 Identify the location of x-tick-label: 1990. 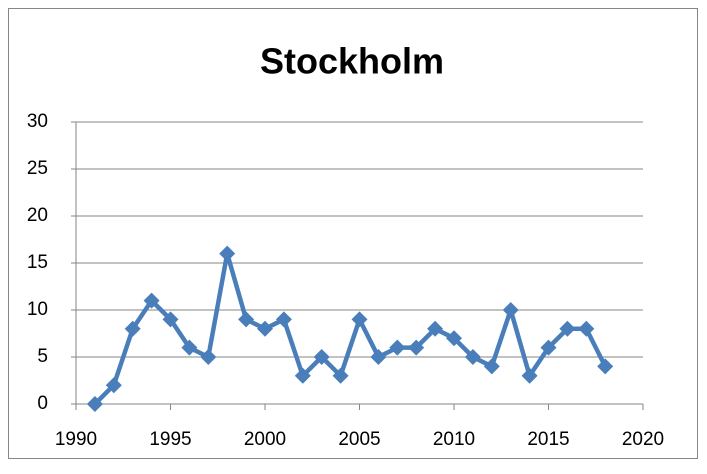
(76, 439).